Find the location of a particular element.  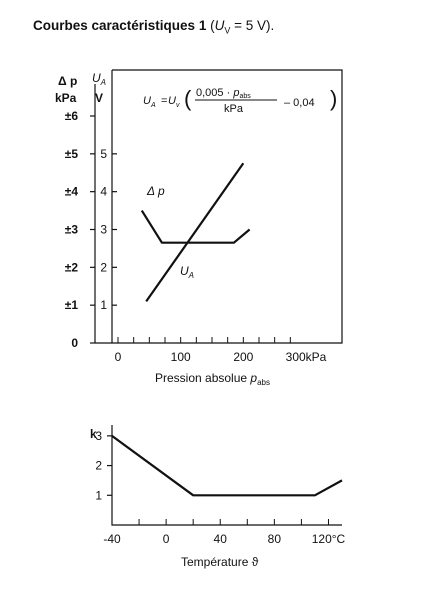

formula-tail: – 0,04 is located at coordinates (299, 103).